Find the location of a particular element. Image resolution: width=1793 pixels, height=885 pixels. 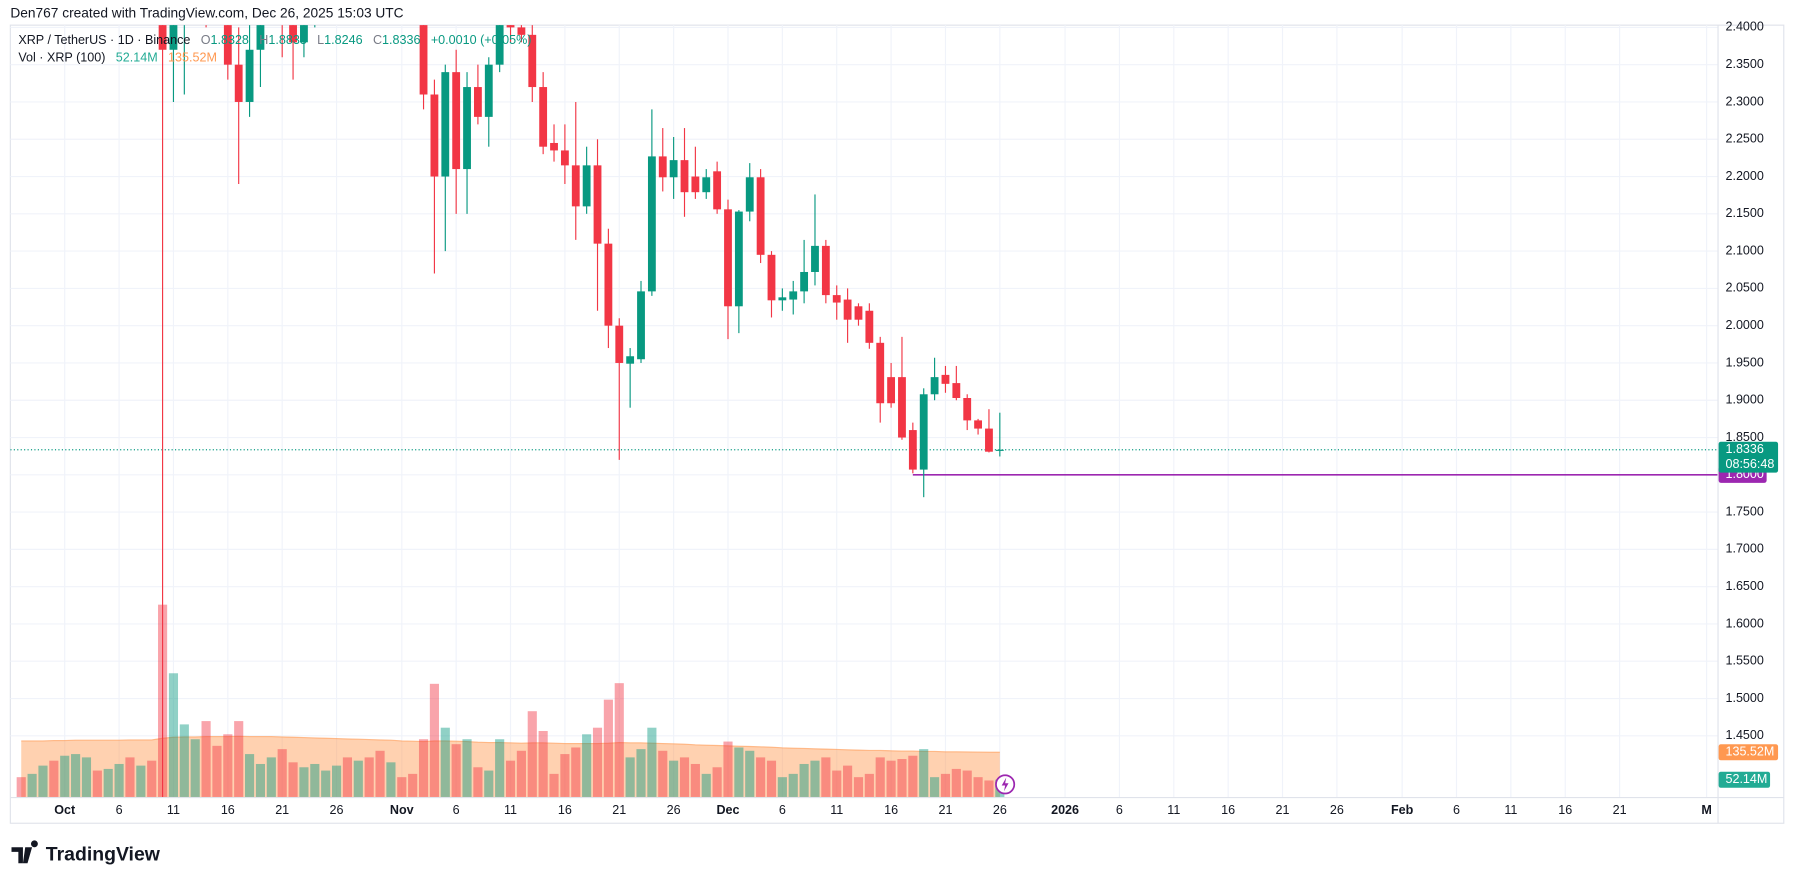

volume-tag is located at coordinates (1744, 779).